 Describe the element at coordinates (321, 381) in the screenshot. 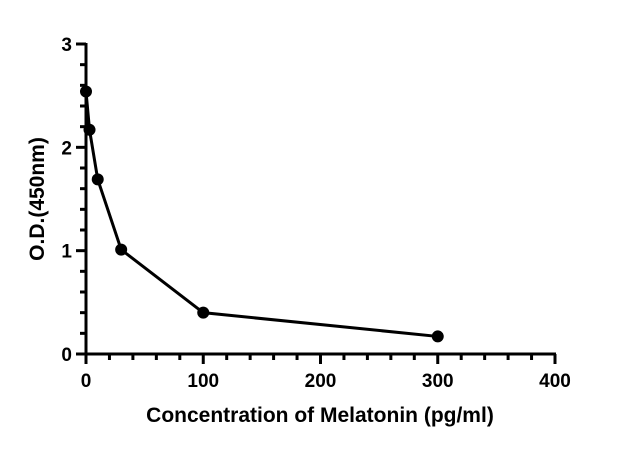

I see `x-tick-label: 200` at that location.